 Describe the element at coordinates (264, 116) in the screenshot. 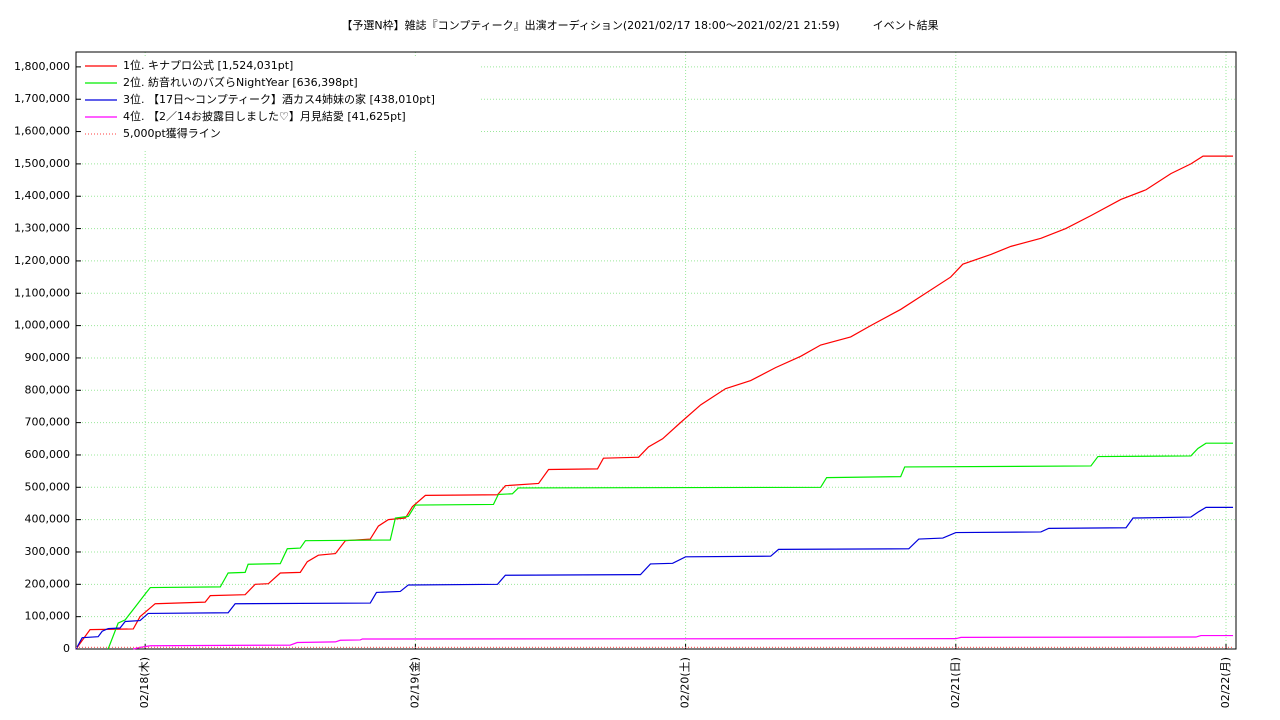

I see `legend-label: 4位. 【2／14お披露目しました♡】月見結愛 [41,625pt]` at that location.